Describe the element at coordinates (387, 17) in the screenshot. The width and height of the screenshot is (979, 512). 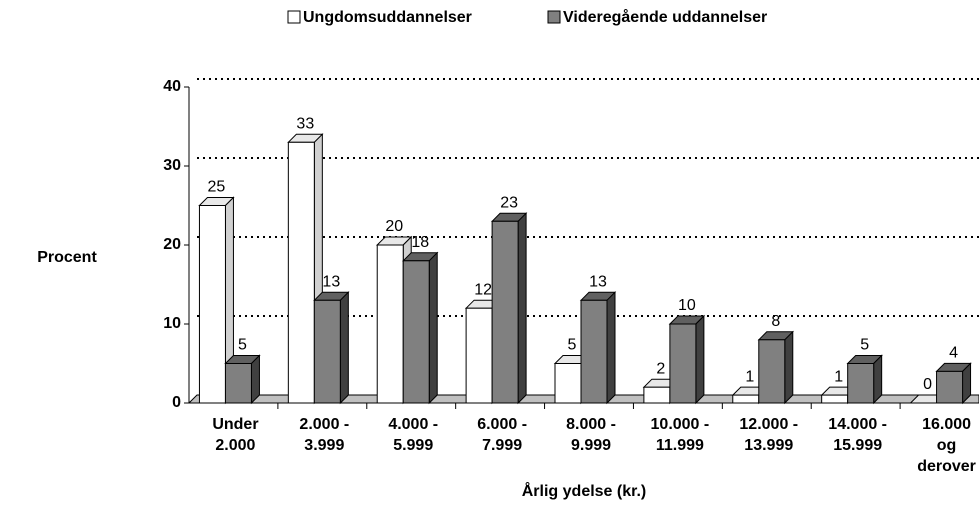
I see `legend-label: Ungdomsuddannelser` at that location.